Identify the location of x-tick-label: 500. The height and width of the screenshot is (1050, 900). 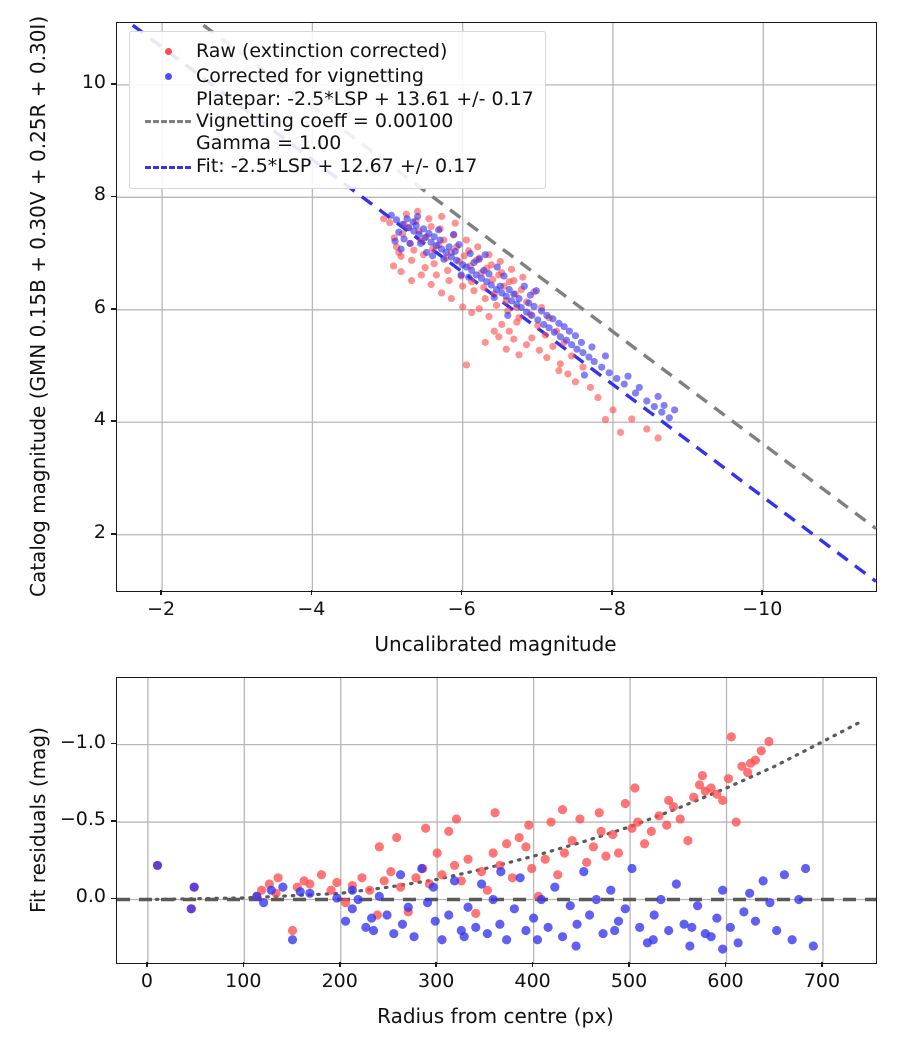
(629, 981).